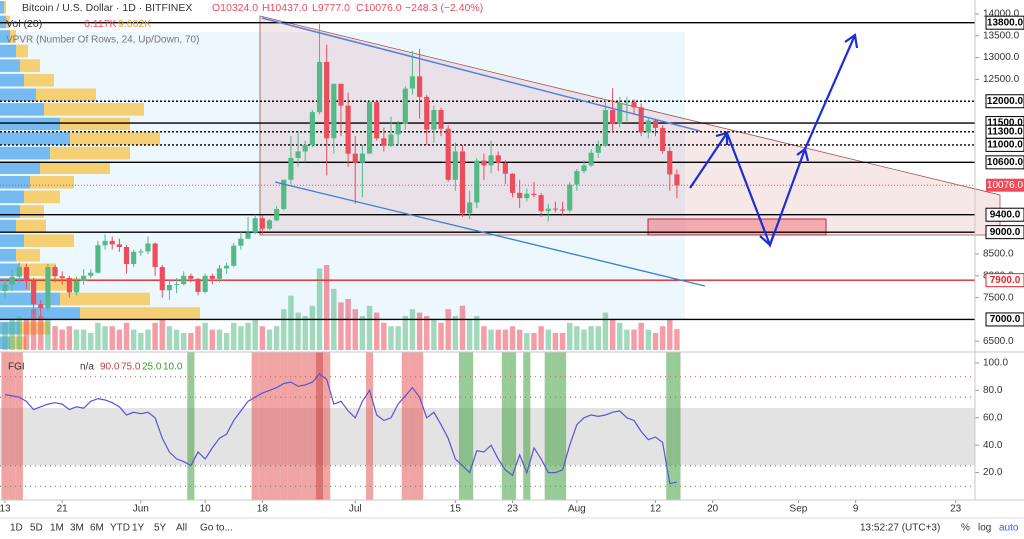 Image resolution: width=1024 pixels, height=539 pixels. I want to click on fgi-neutral-band, so click(487, 436).